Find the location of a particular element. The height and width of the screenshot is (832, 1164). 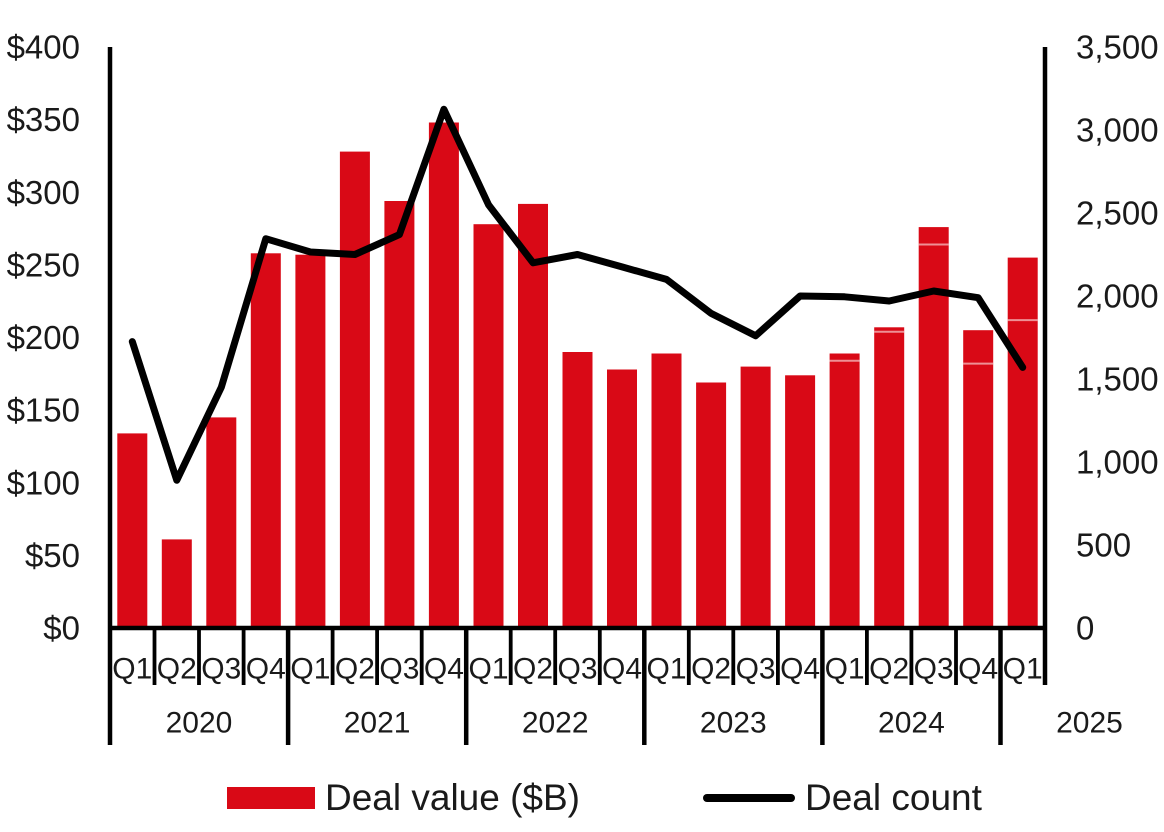

bar-2023-Q2 is located at coordinates (711, 505).